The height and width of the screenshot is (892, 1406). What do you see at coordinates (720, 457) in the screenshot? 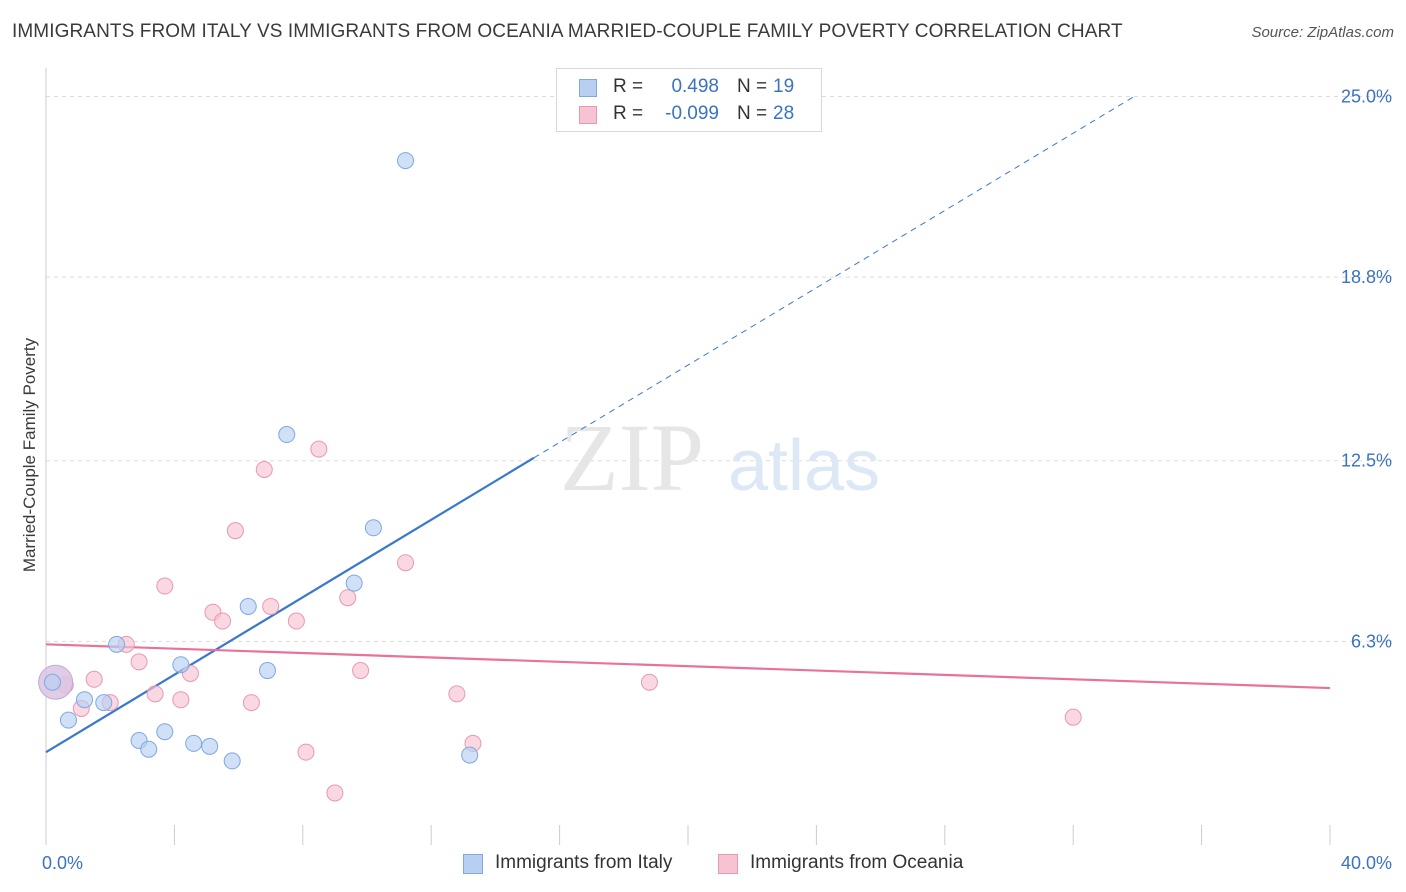
I see `watermark: ZIP atlas` at bounding box center [720, 457].